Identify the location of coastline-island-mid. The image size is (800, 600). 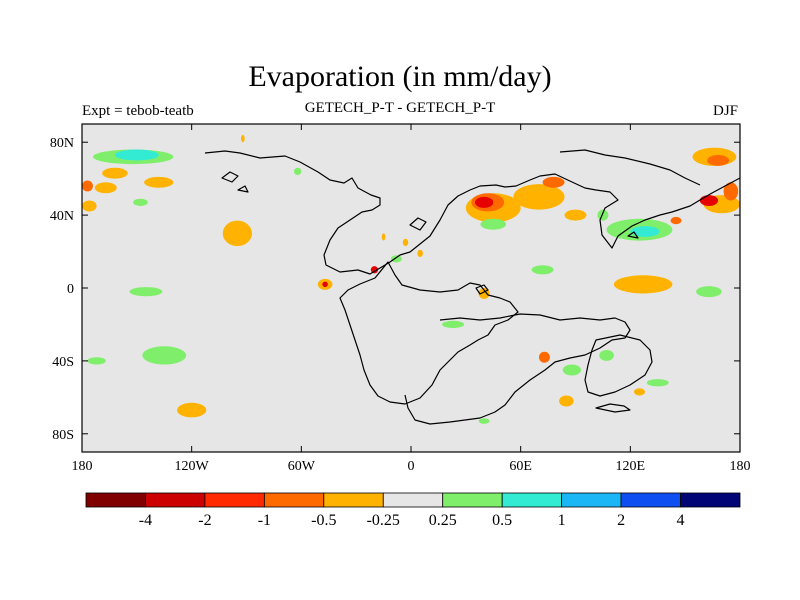
(482, 289).